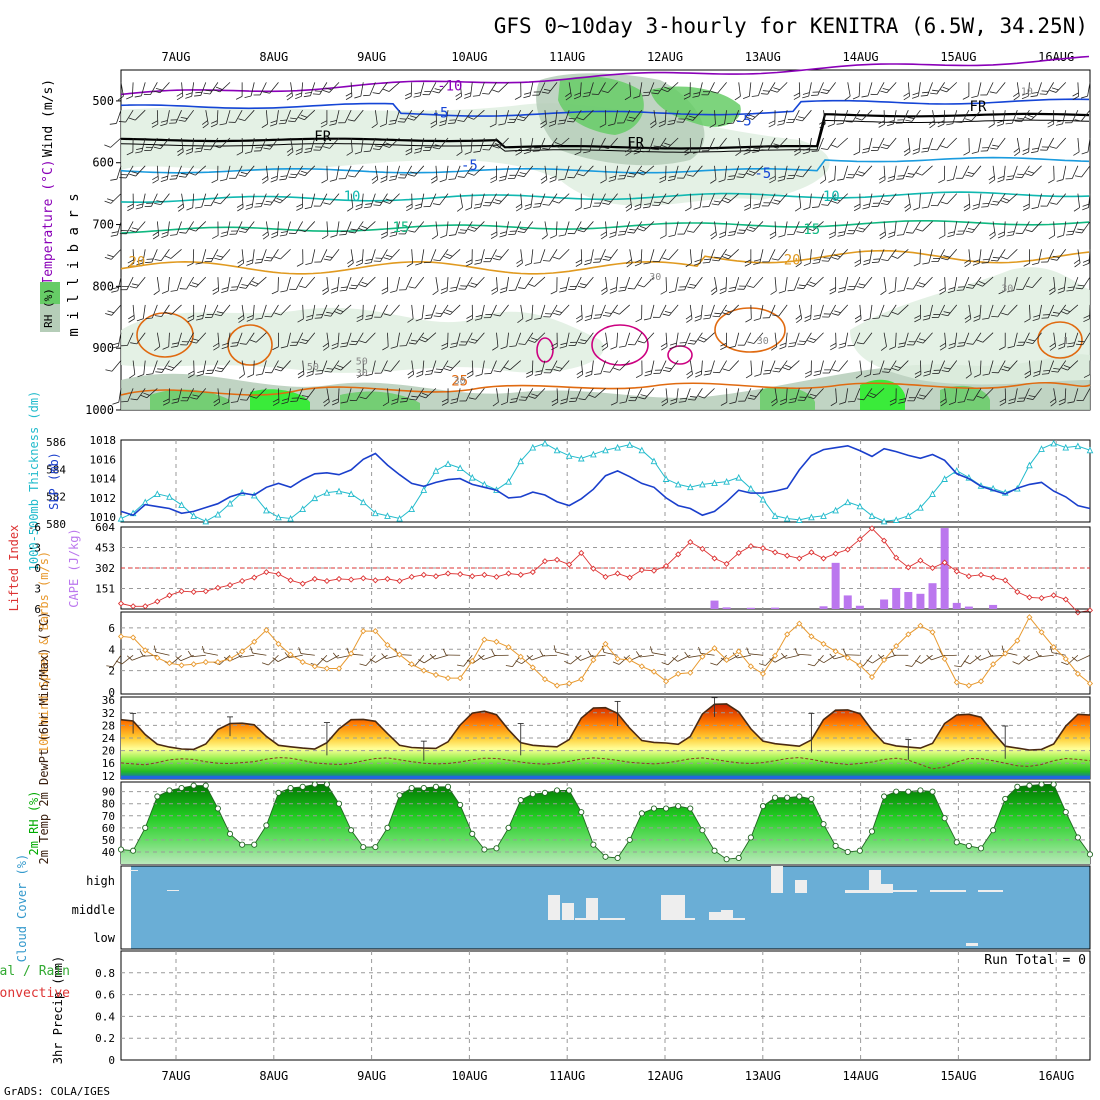  I want to click on wind10m-frame, so click(605, 653).